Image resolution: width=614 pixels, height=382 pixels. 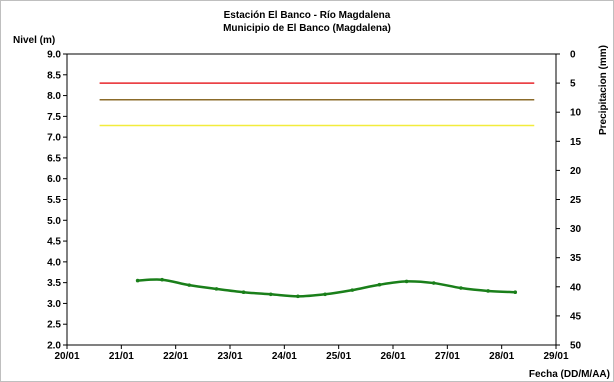 I want to click on y-axis-title: Nivel (m), so click(x=34, y=40).